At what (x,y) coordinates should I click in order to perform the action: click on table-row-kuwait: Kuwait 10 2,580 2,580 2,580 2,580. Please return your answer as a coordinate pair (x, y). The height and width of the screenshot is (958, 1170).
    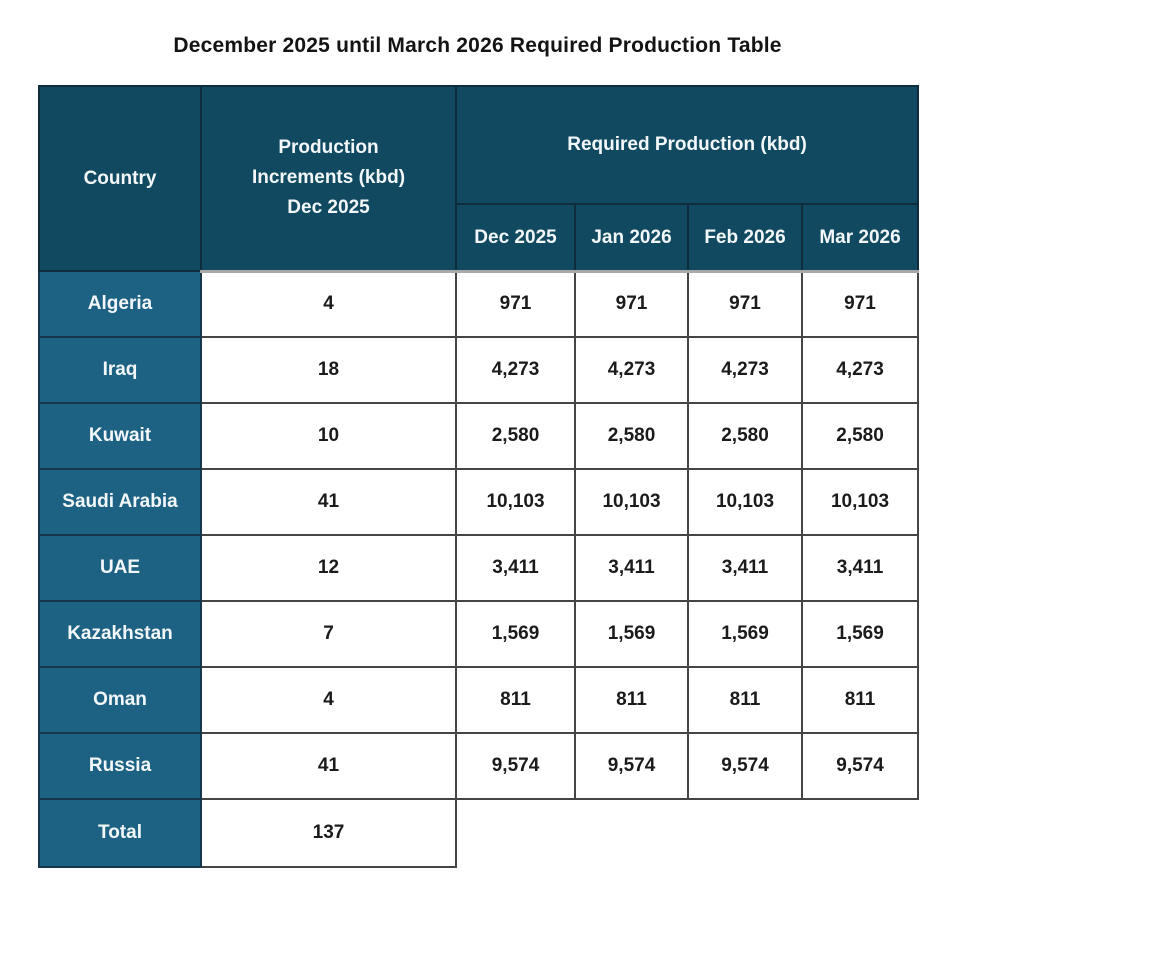
    Looking at the image, I should click on (479, 436).